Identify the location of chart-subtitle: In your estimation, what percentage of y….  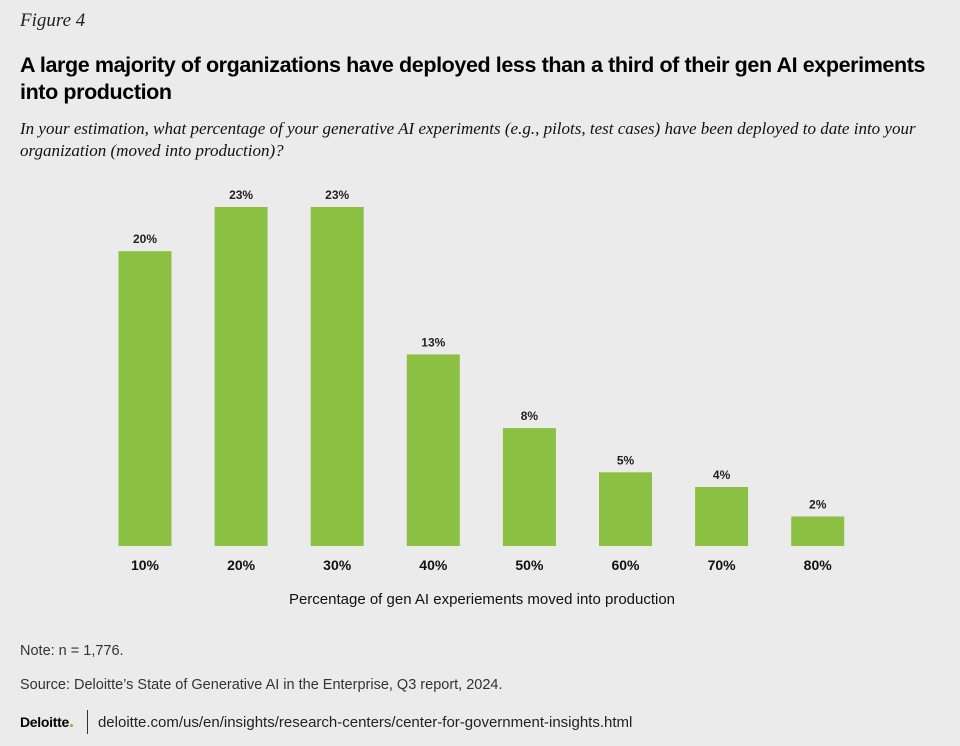
(468, 139).